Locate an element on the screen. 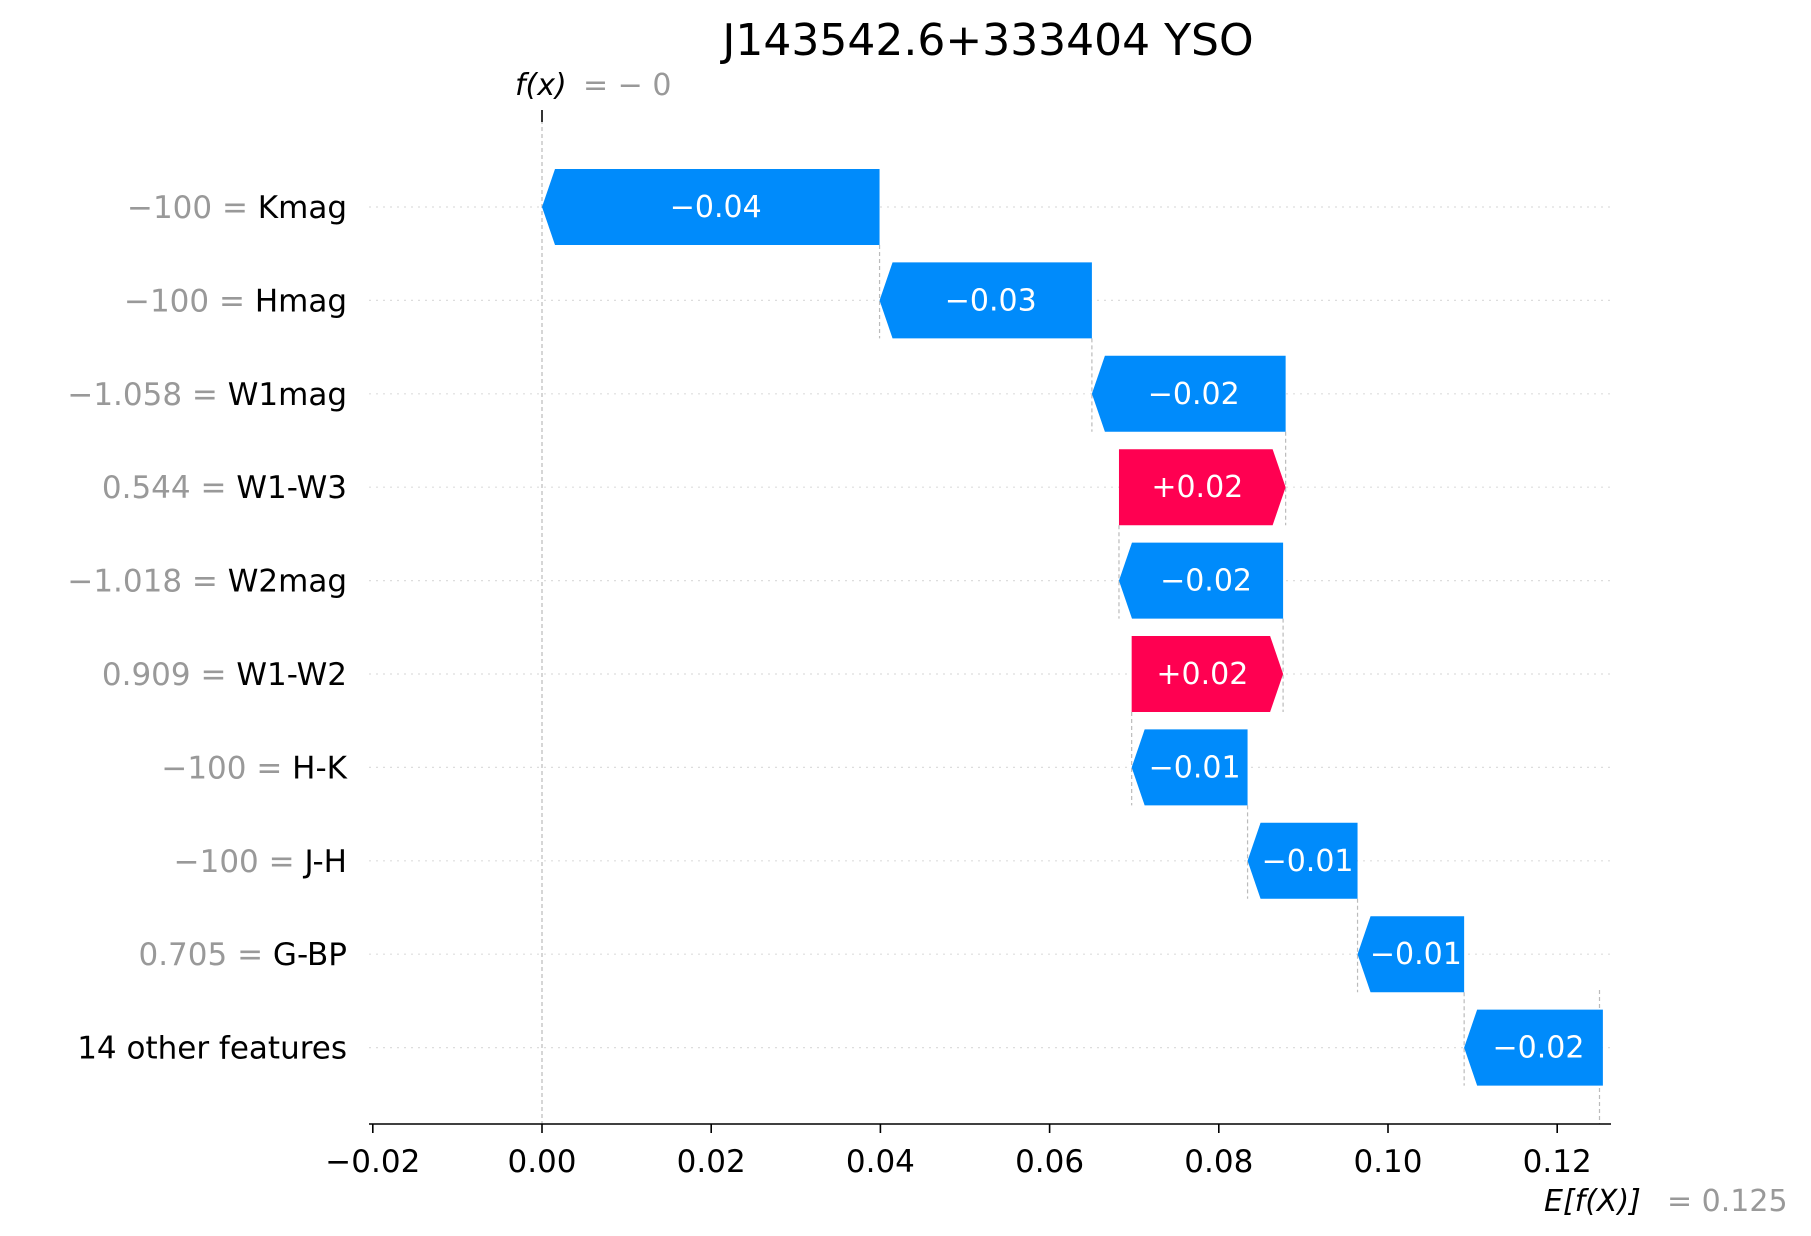 This screenshot has width=1811, height=1236. feature-name: Kmag is located at coordinates (302, 208).